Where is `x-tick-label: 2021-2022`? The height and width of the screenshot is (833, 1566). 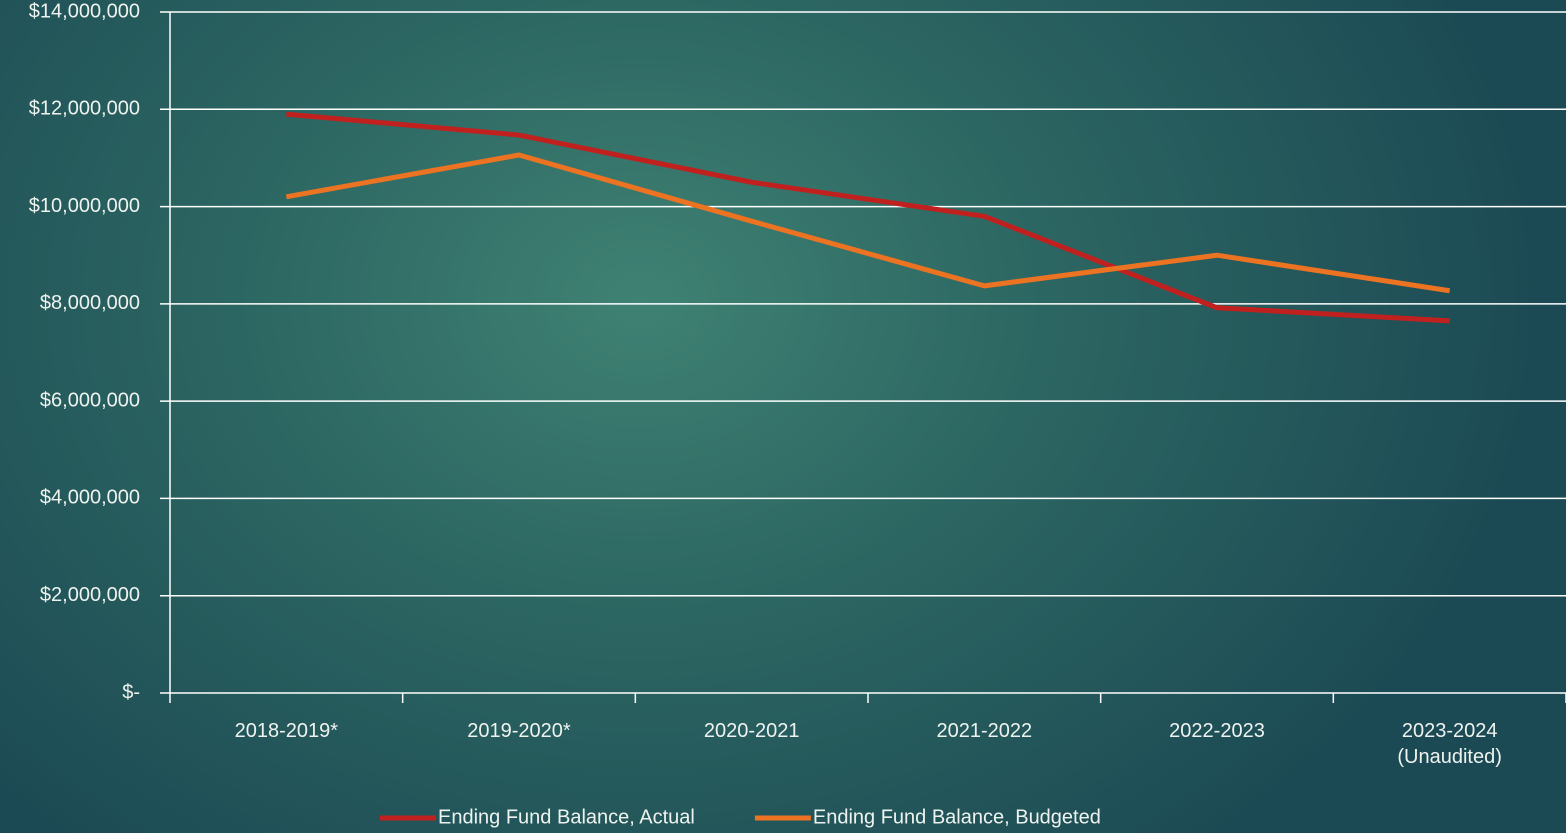 x-tick-label: 2021-2022 is located at coordinates (984, 731).